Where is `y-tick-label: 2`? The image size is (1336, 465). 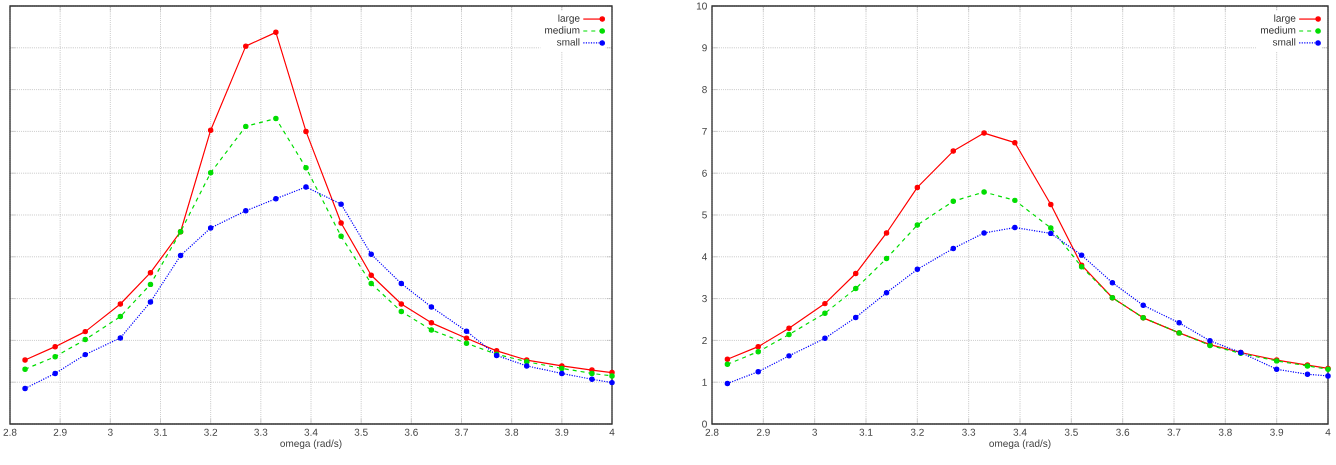 y-tick-label: 2 is located at coordinates (704, 340).